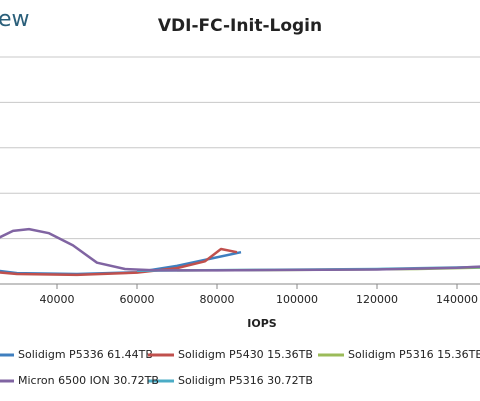 This screenshot has height=401, width=480. Describe the element at coordinates (15, 19) in the screenshot. I see `logo: ew` at that location.